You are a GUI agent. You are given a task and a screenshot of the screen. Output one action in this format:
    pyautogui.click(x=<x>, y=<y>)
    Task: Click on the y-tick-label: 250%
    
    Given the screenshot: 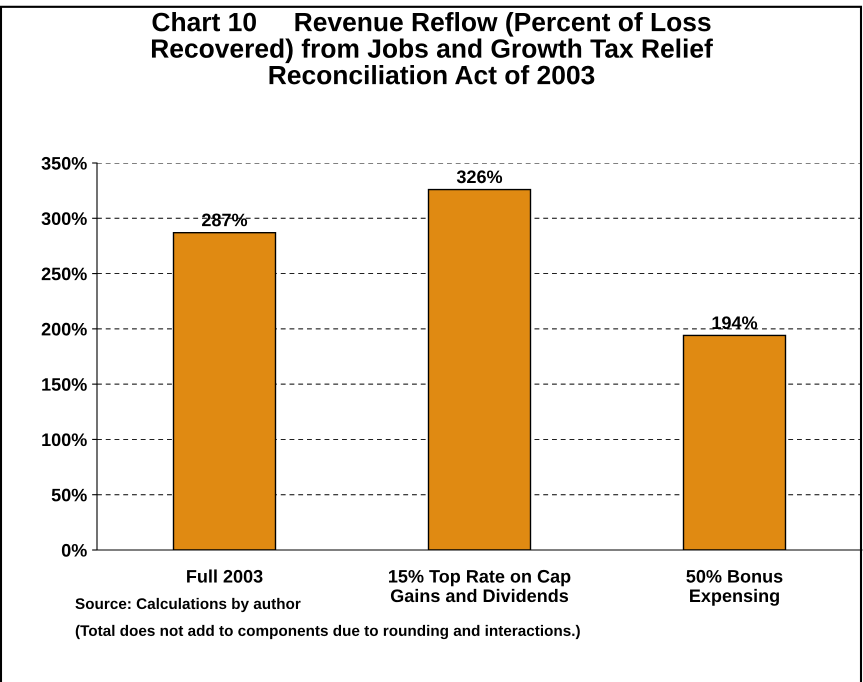 What is the action you would take?
    pyautogui.click(x=64, y=274)
    